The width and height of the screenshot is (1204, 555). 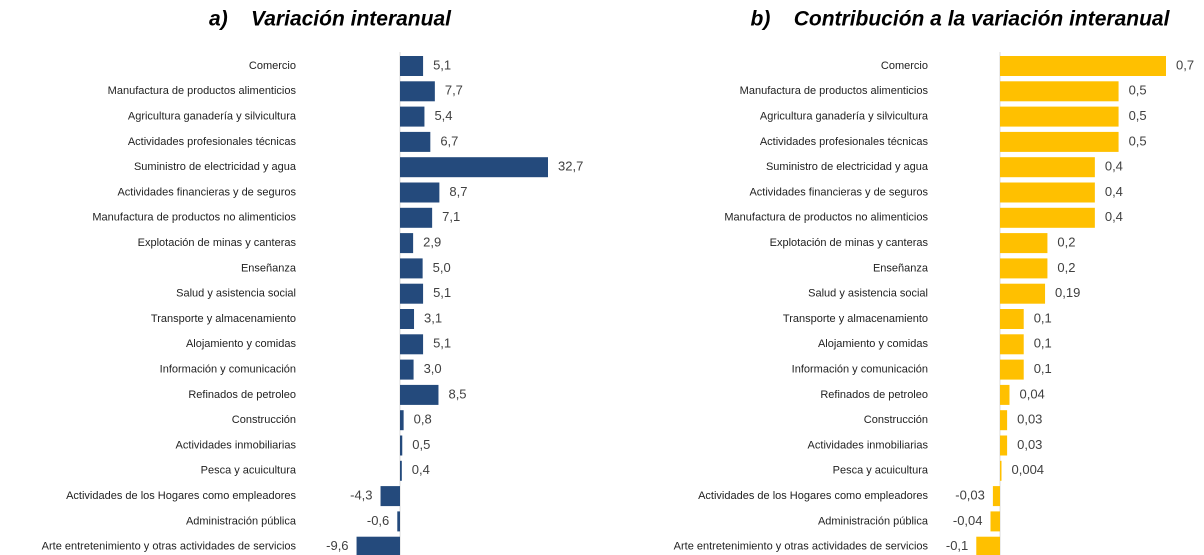 What do you see at coordinates (968, 520) in the screenshot?
I see `value-label: -0,04` at bounding box center [968, 520].